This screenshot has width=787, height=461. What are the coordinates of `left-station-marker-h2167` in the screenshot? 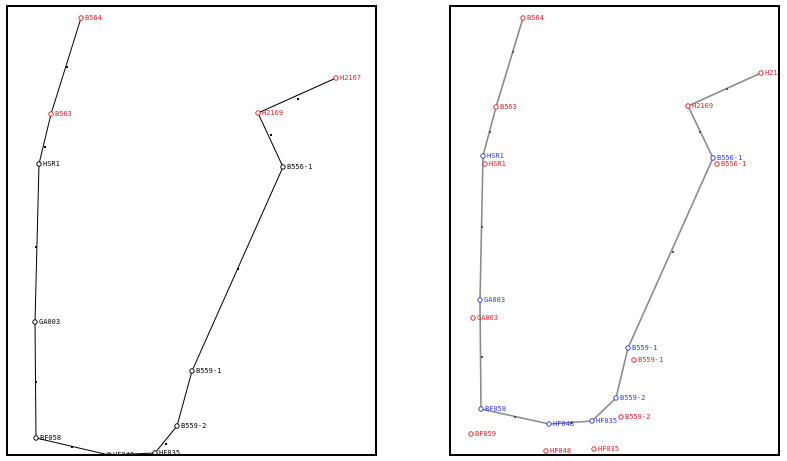 It's located at (336, 78).